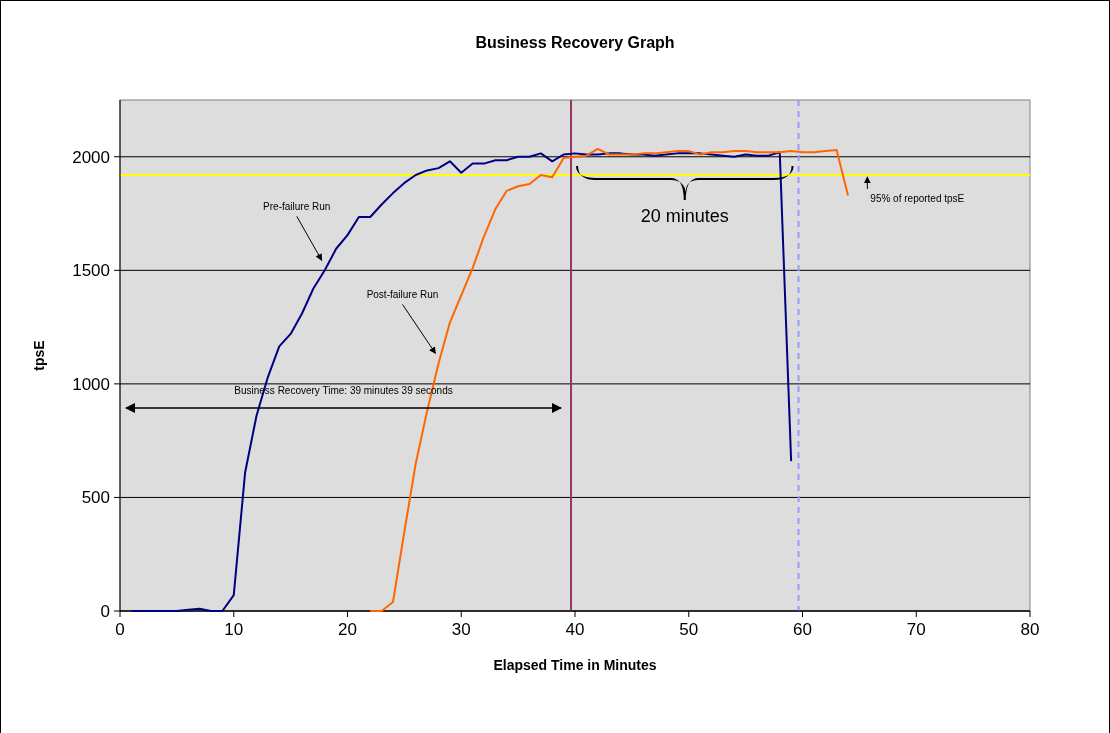  I want to click on x-tick-label: 70, so click(916, 629).